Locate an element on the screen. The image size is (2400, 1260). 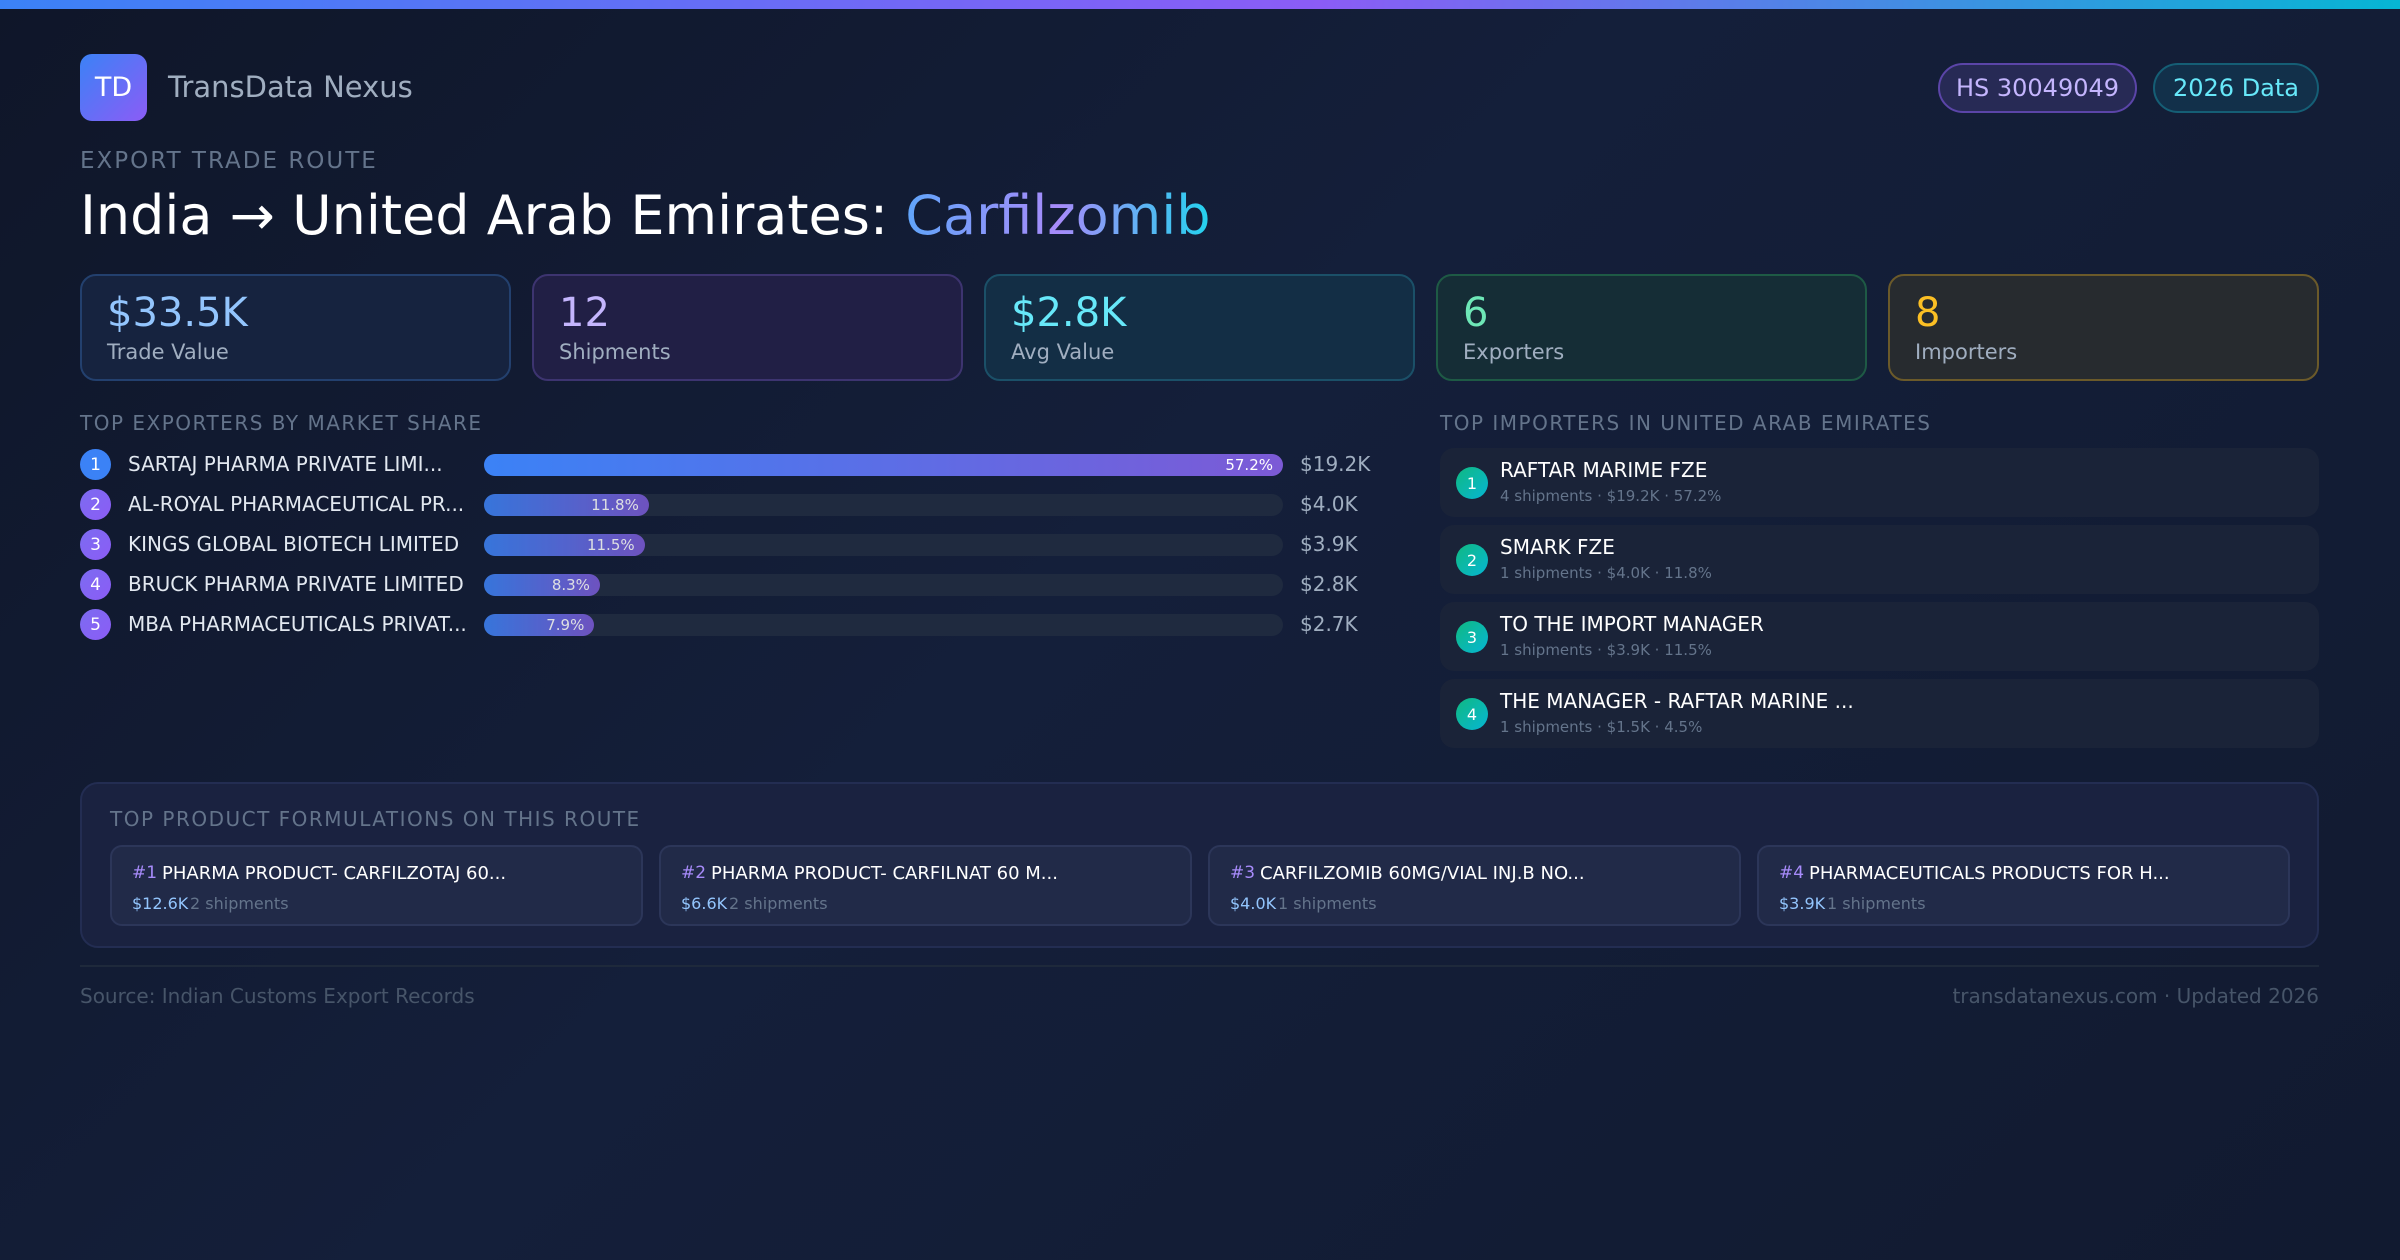
formulation-rank: #4 is located at coordinates (1792, 873).